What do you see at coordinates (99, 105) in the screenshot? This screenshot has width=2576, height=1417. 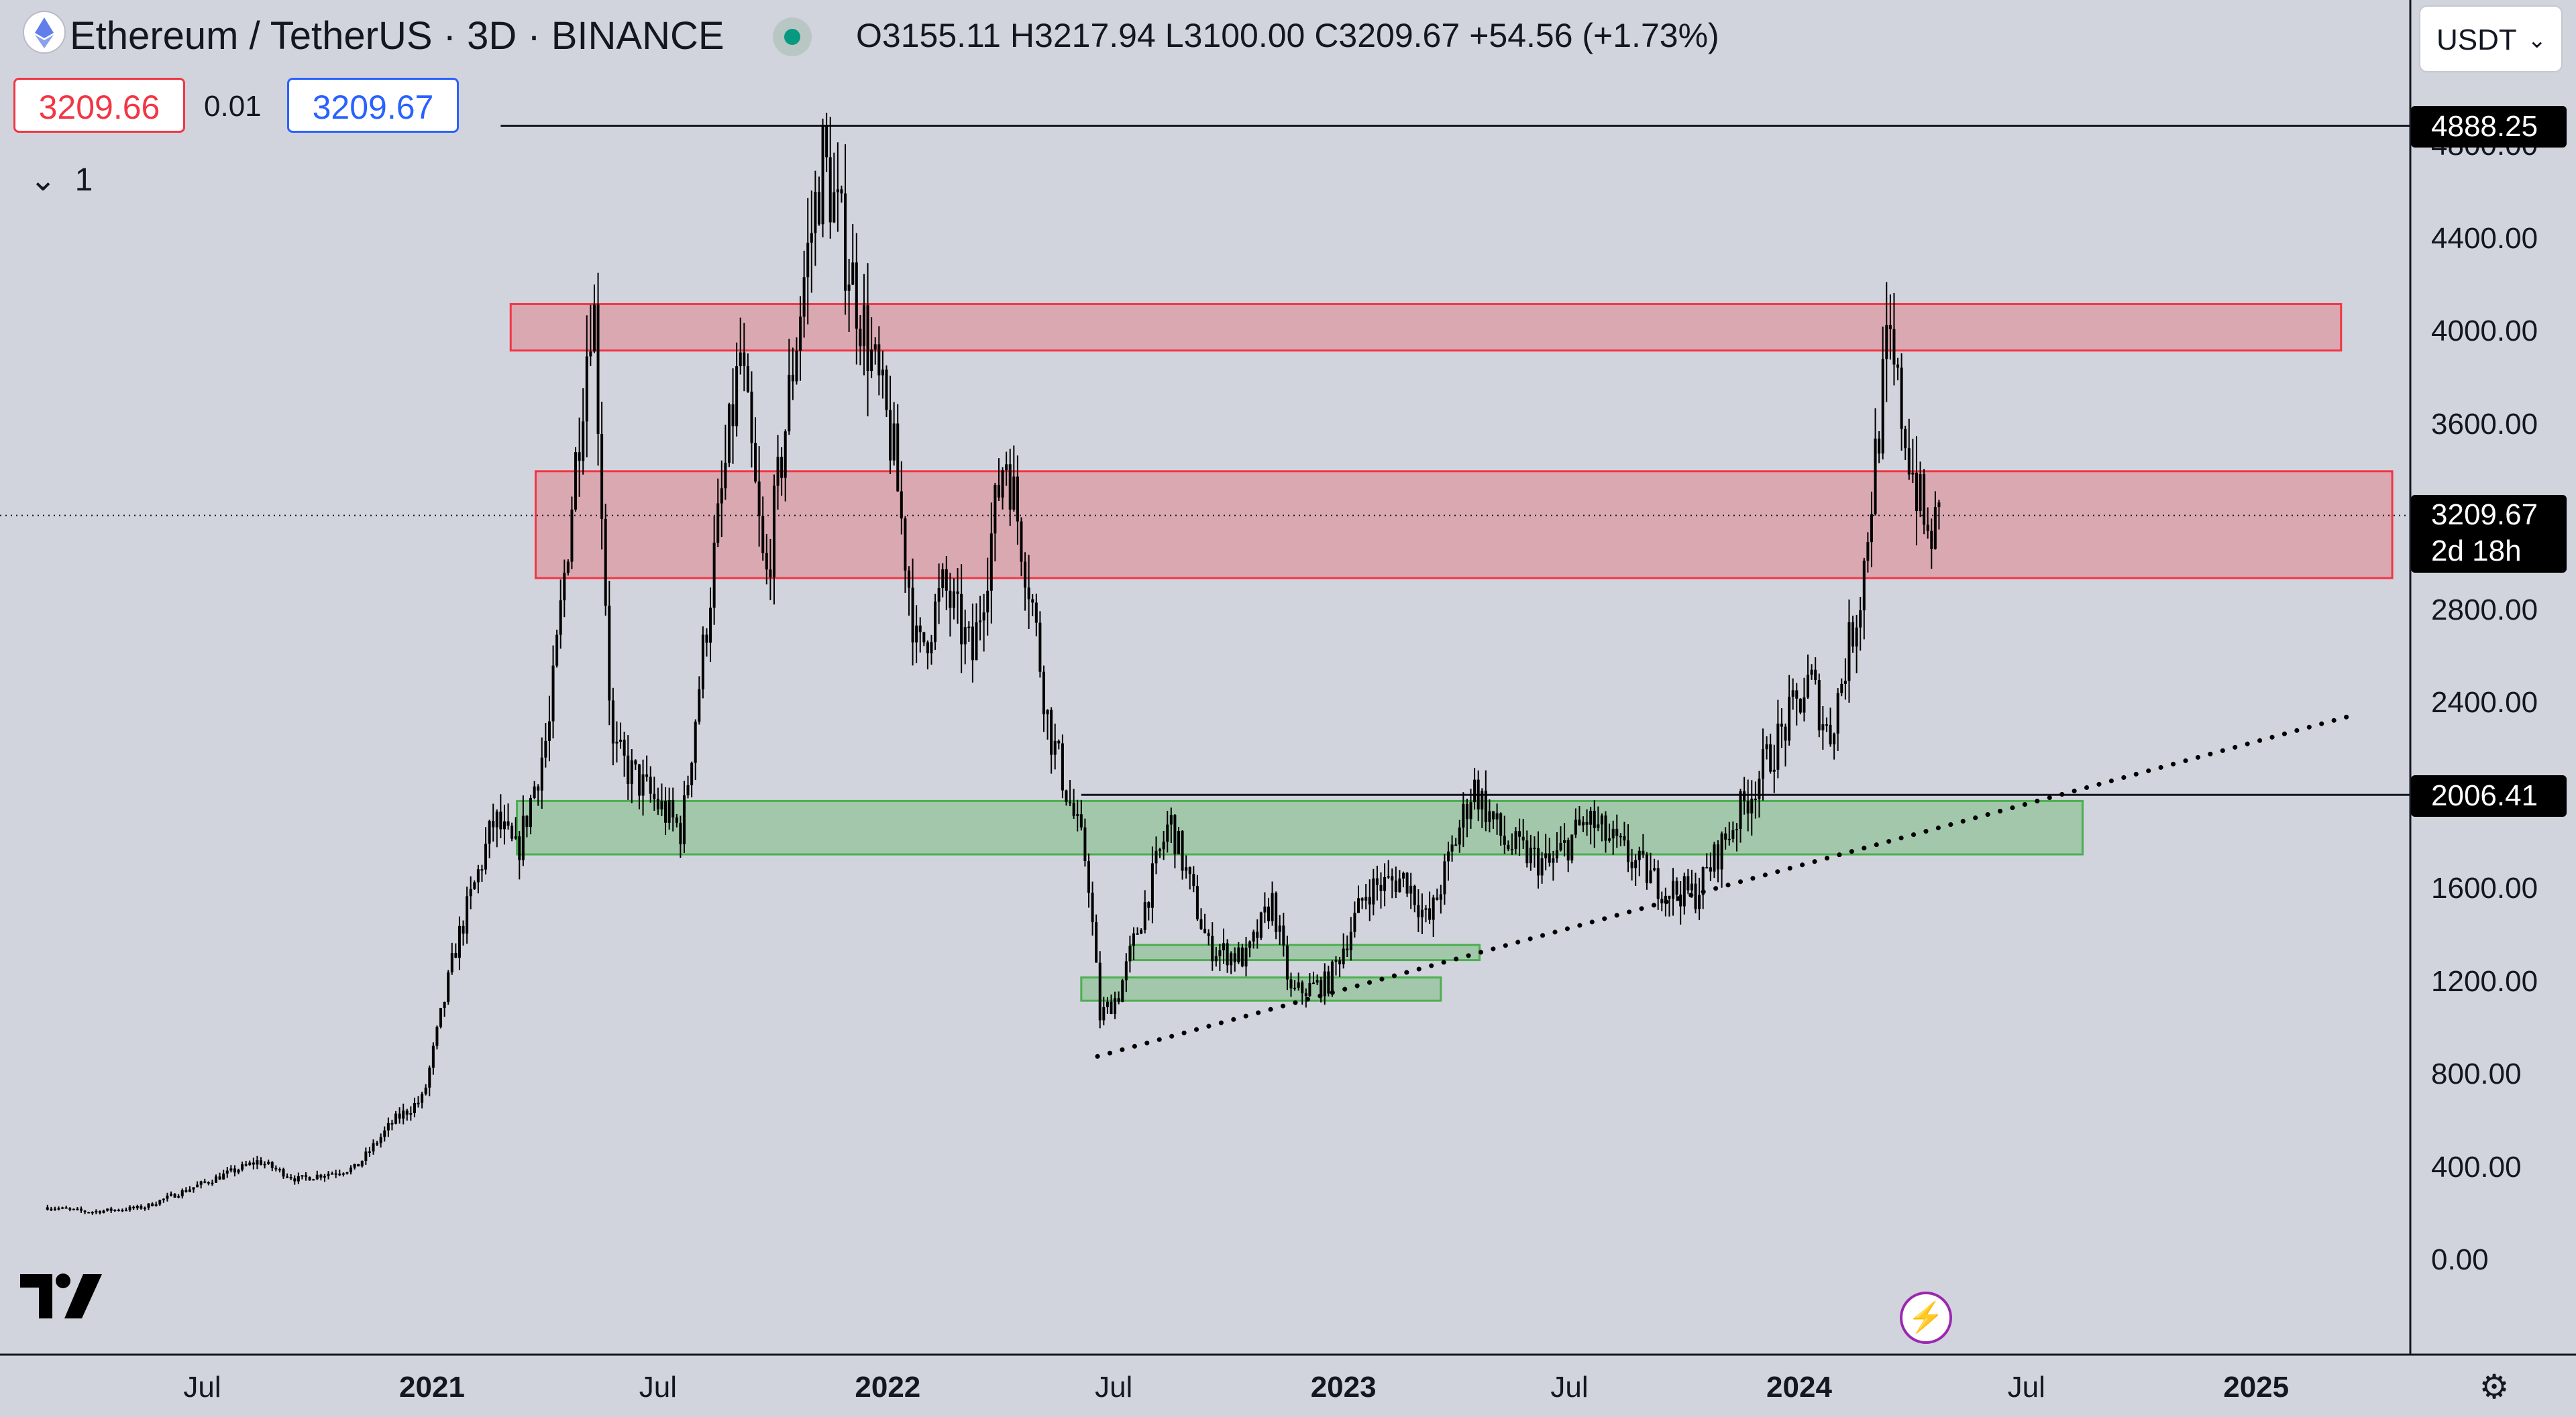 I see `sell-button: 3209.66` at bounding box center [99, 105].